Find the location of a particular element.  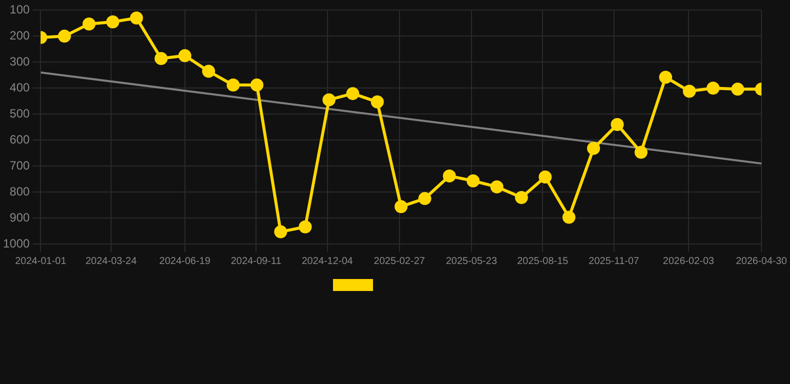

y-tick-label: 800 is located at coordinates (20, 191).